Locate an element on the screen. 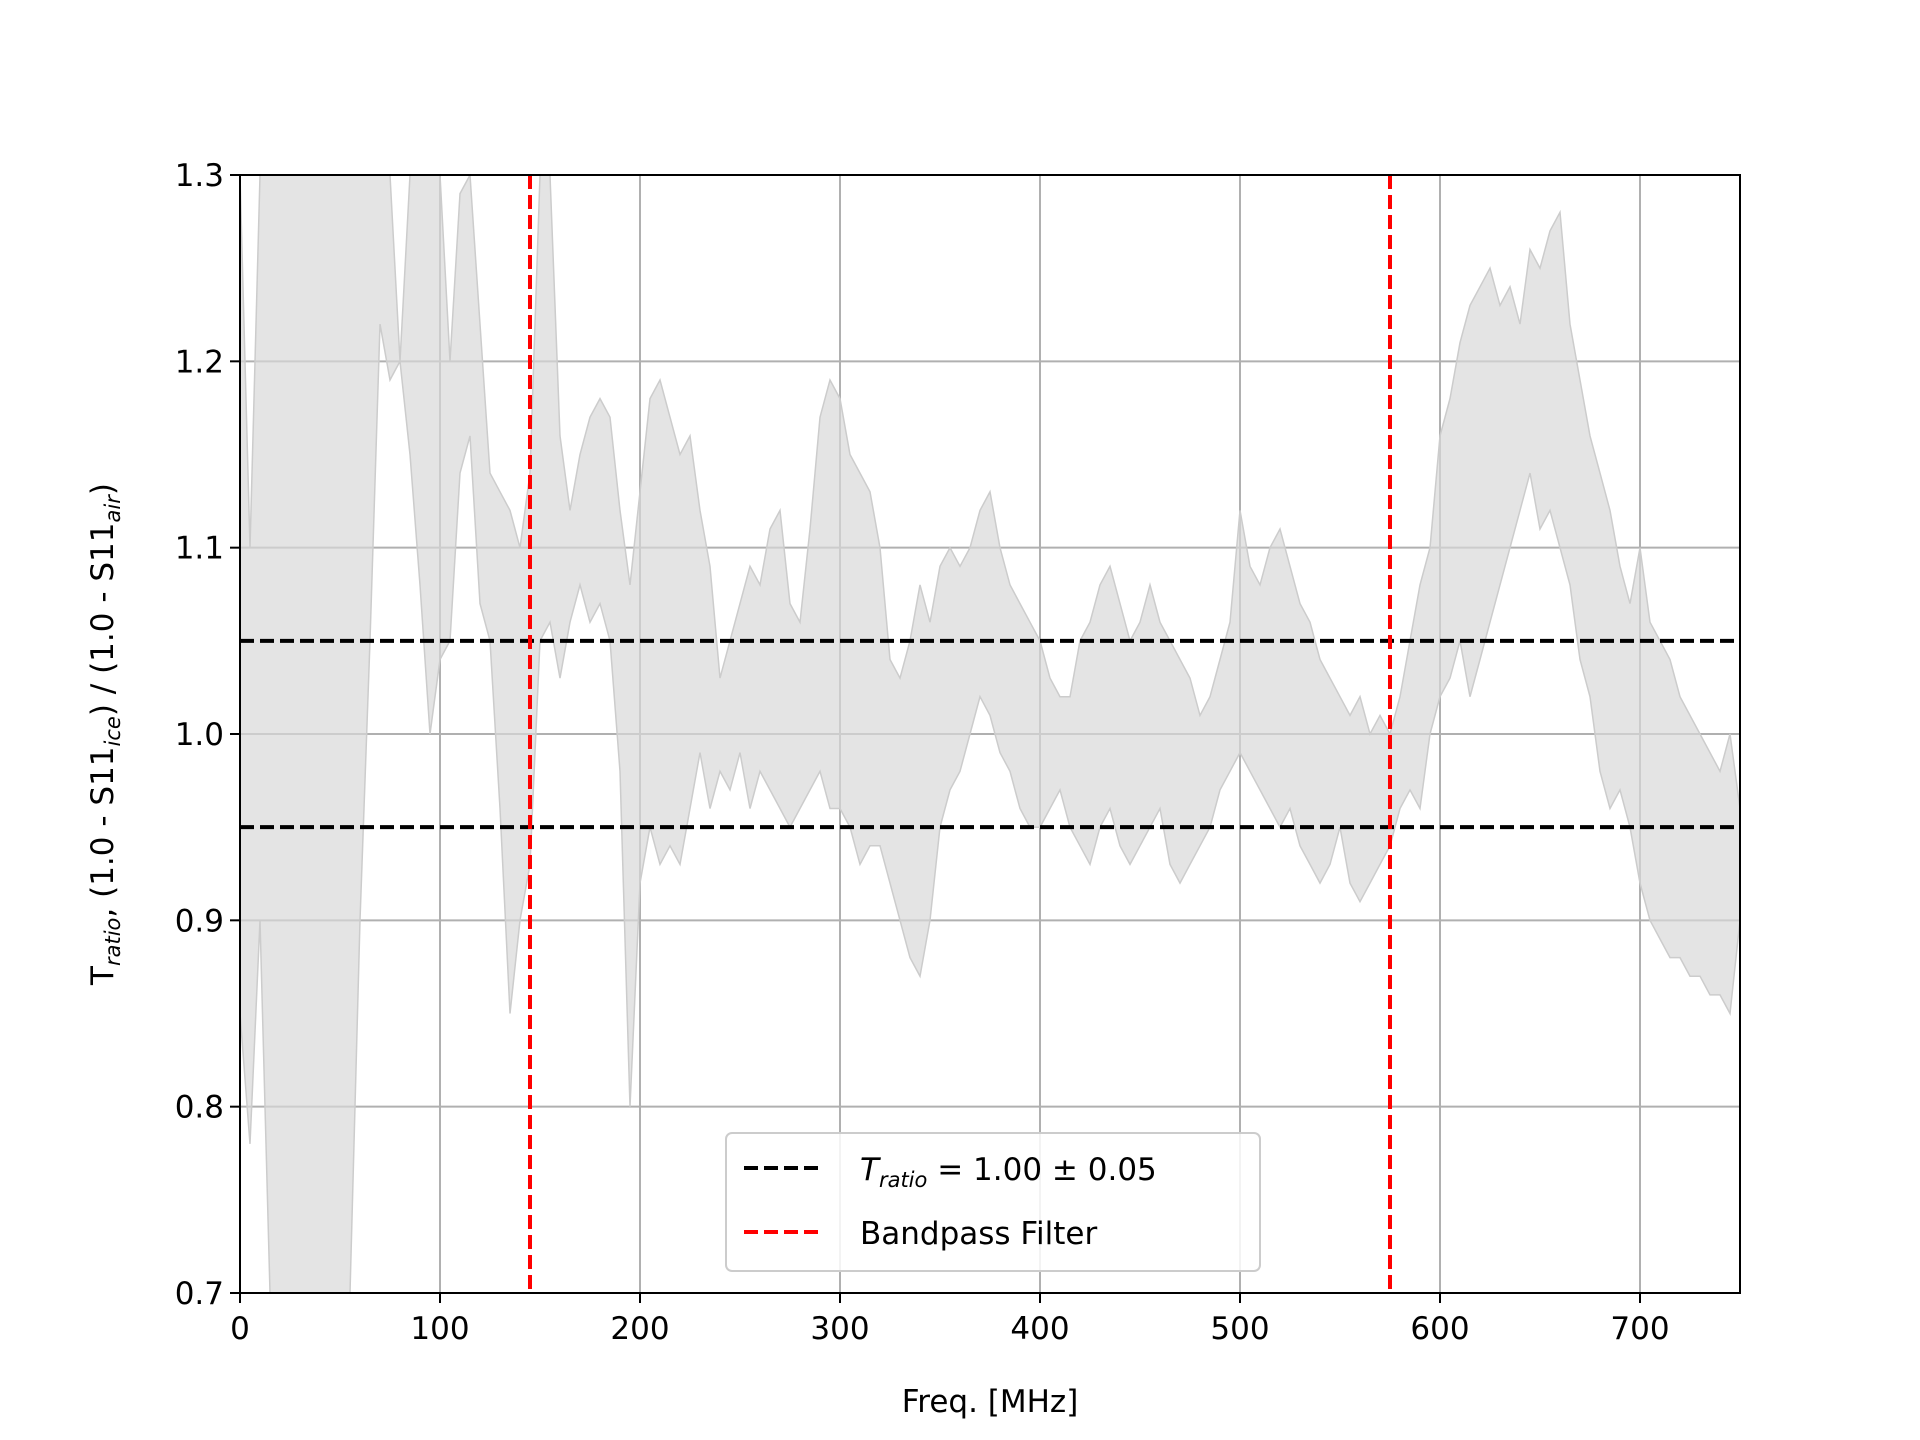 The image size is (1920, 1440). legend-label-part: = 1.00 ± 0.05 is located at coordinates (1041, 1170).